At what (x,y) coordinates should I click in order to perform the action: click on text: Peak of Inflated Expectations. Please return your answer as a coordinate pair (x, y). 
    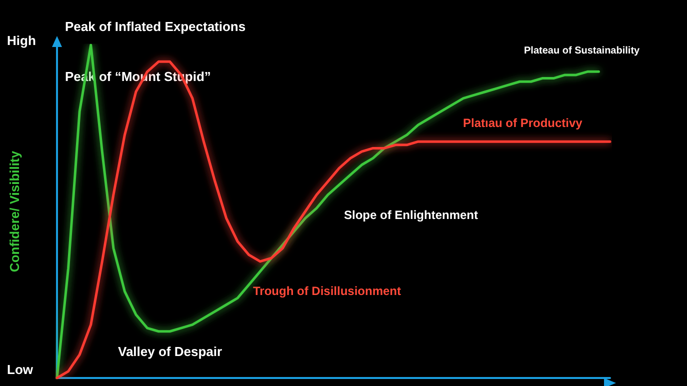
    Looking at the image, I should click on (155, 26).